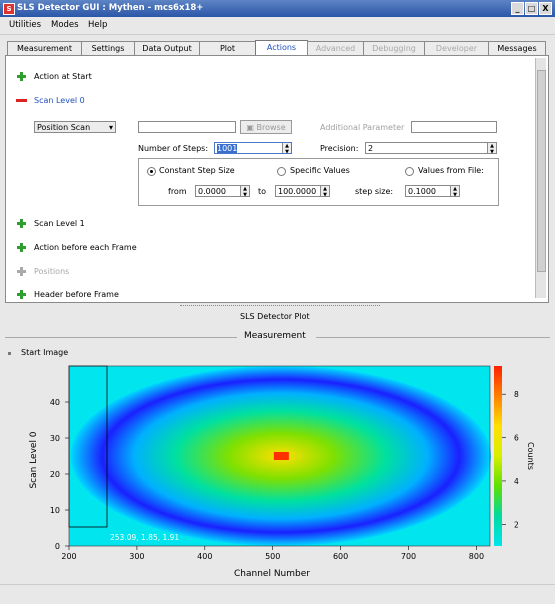 The width and height of the screenshot is (555, 604). Describe the element at coordinates (516, 481) in the screenshot. I see `colorbar-tick-label: 4` at that location.